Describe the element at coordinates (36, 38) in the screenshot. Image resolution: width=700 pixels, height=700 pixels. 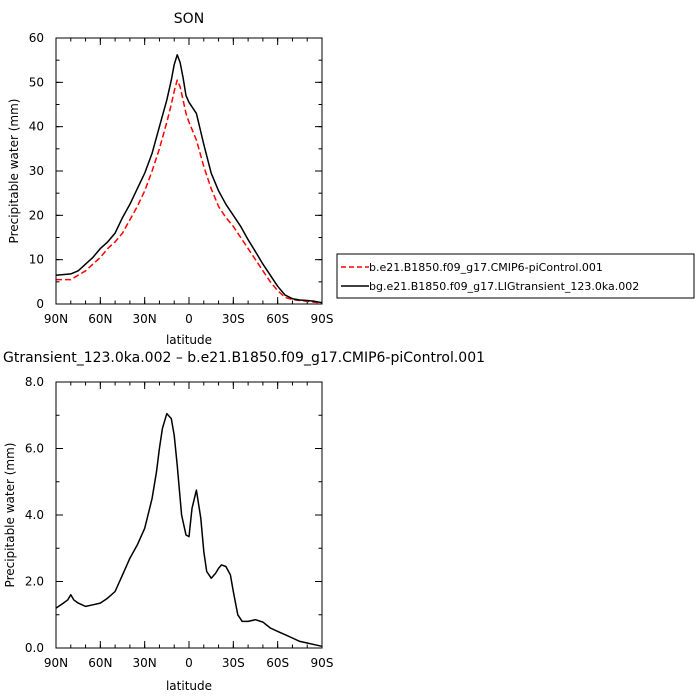
I see `top-y-tick-label: 60` at that location.